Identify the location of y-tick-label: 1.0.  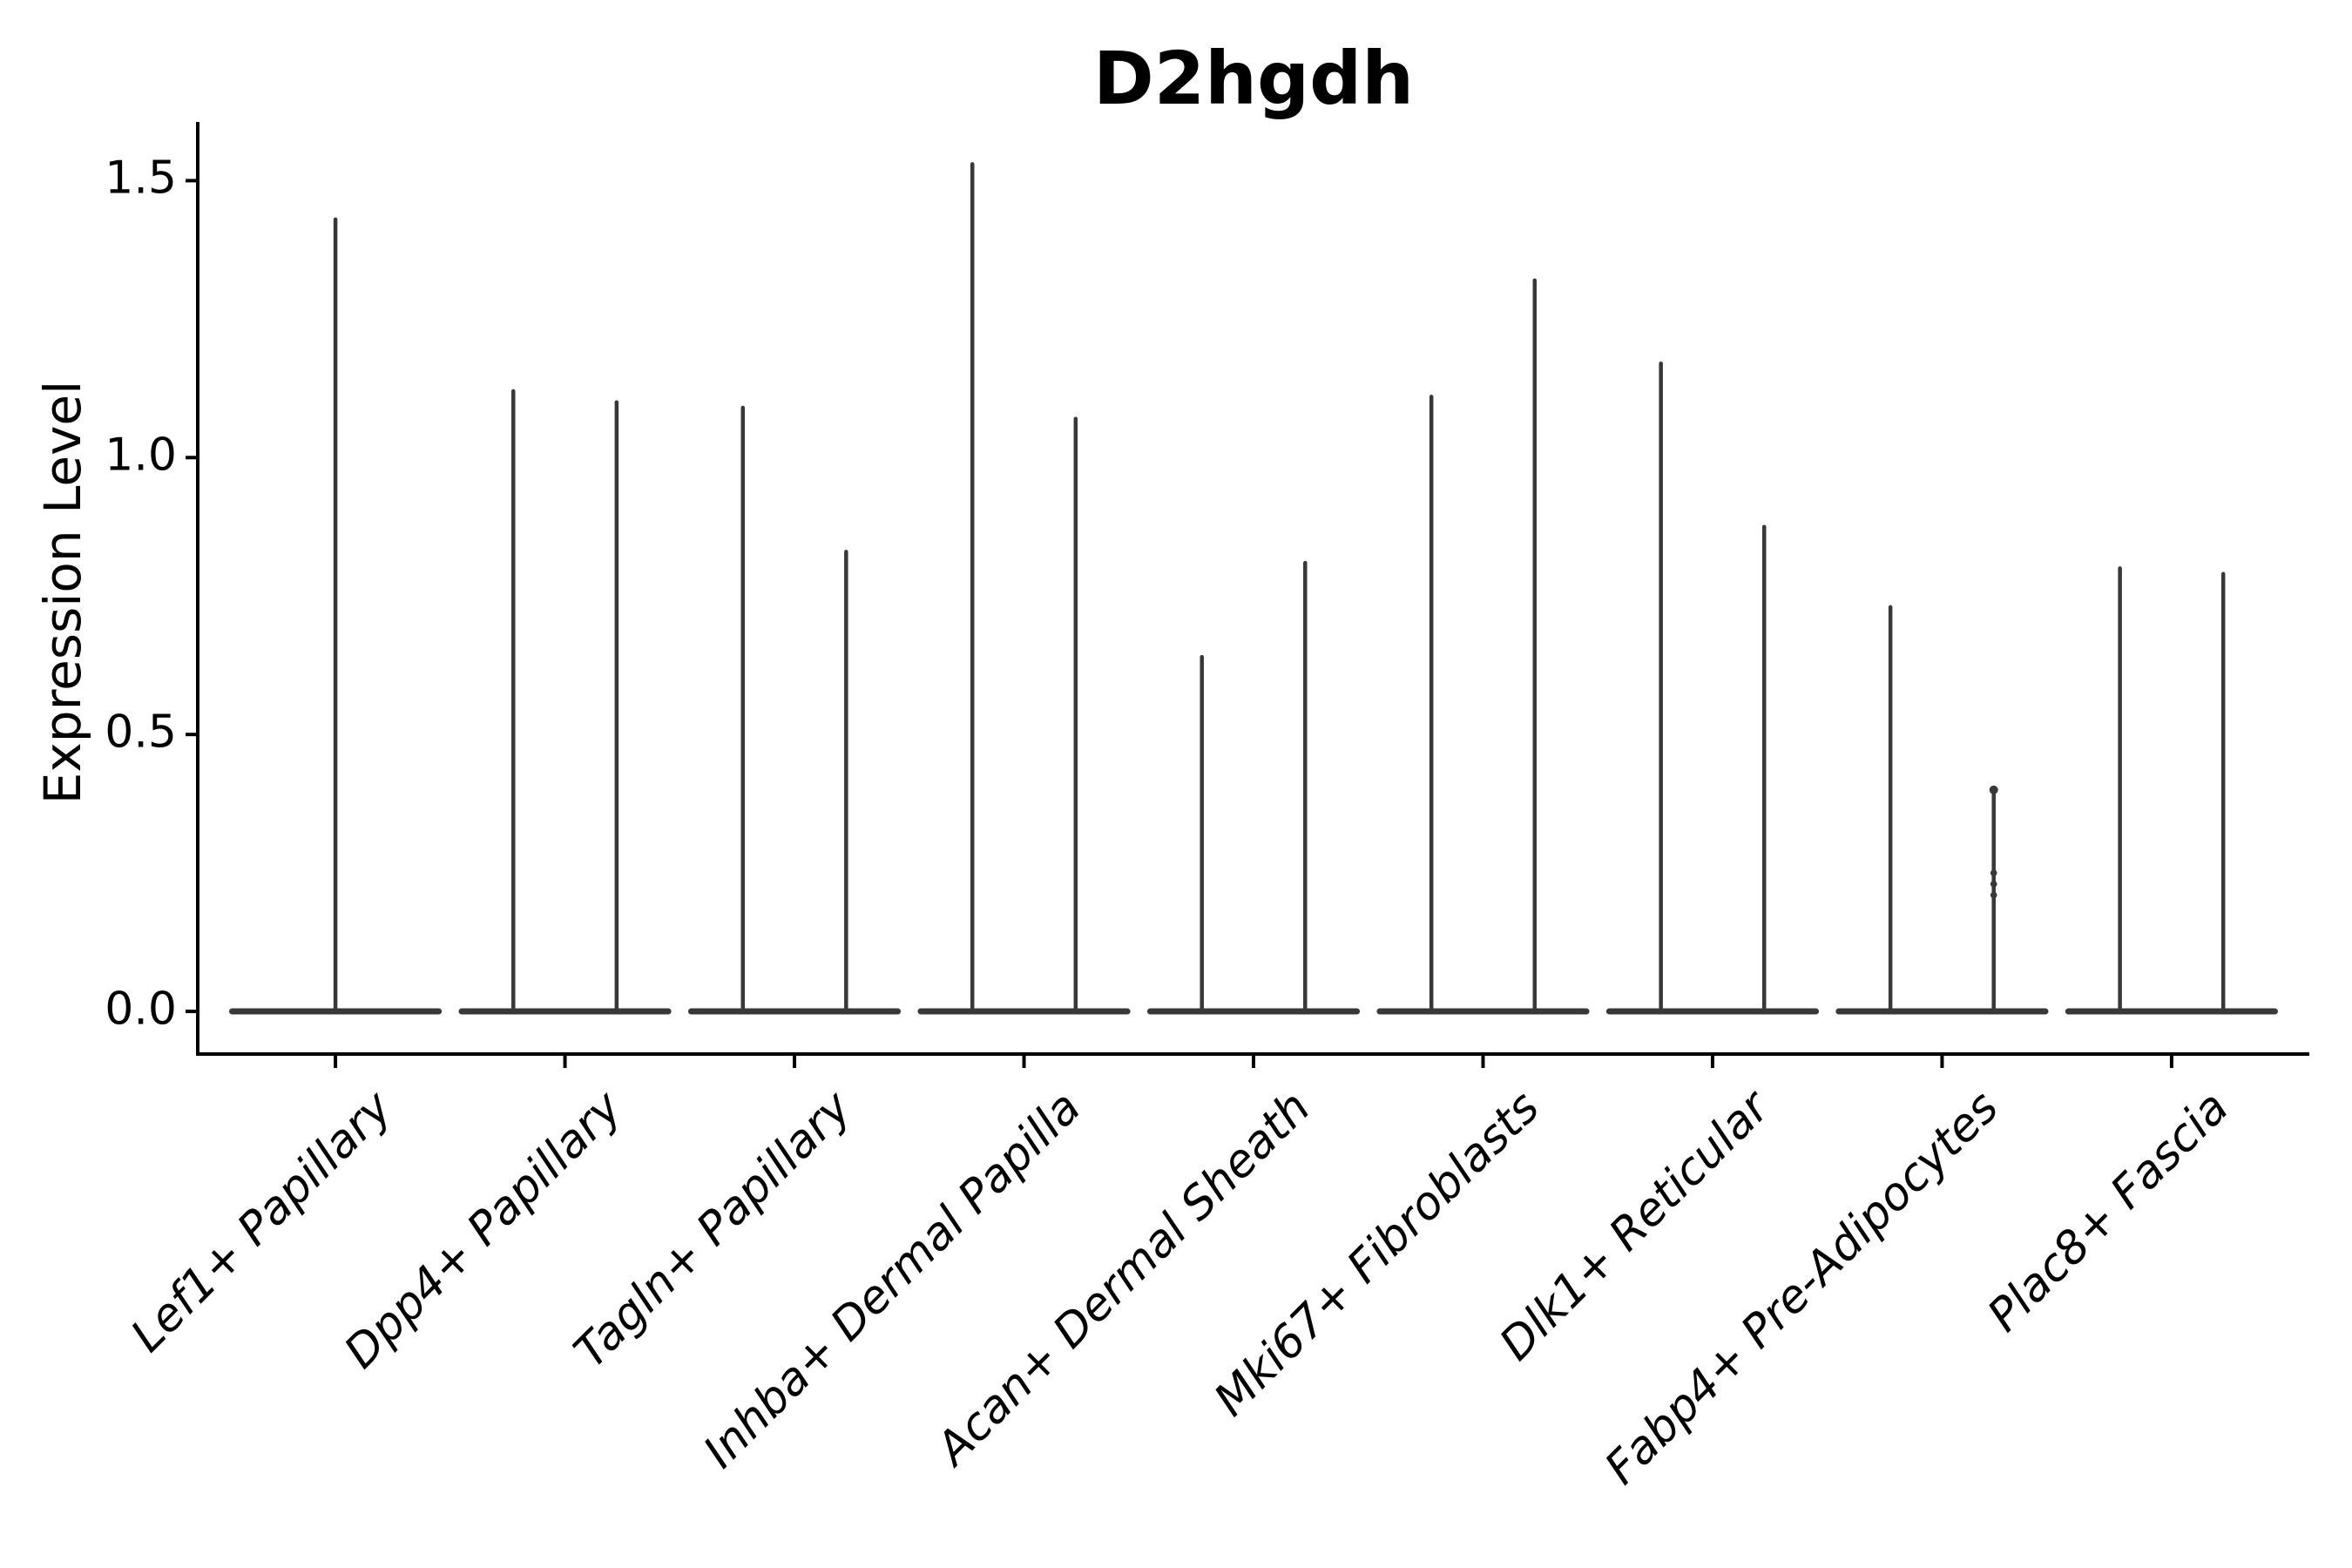
(141, 455).